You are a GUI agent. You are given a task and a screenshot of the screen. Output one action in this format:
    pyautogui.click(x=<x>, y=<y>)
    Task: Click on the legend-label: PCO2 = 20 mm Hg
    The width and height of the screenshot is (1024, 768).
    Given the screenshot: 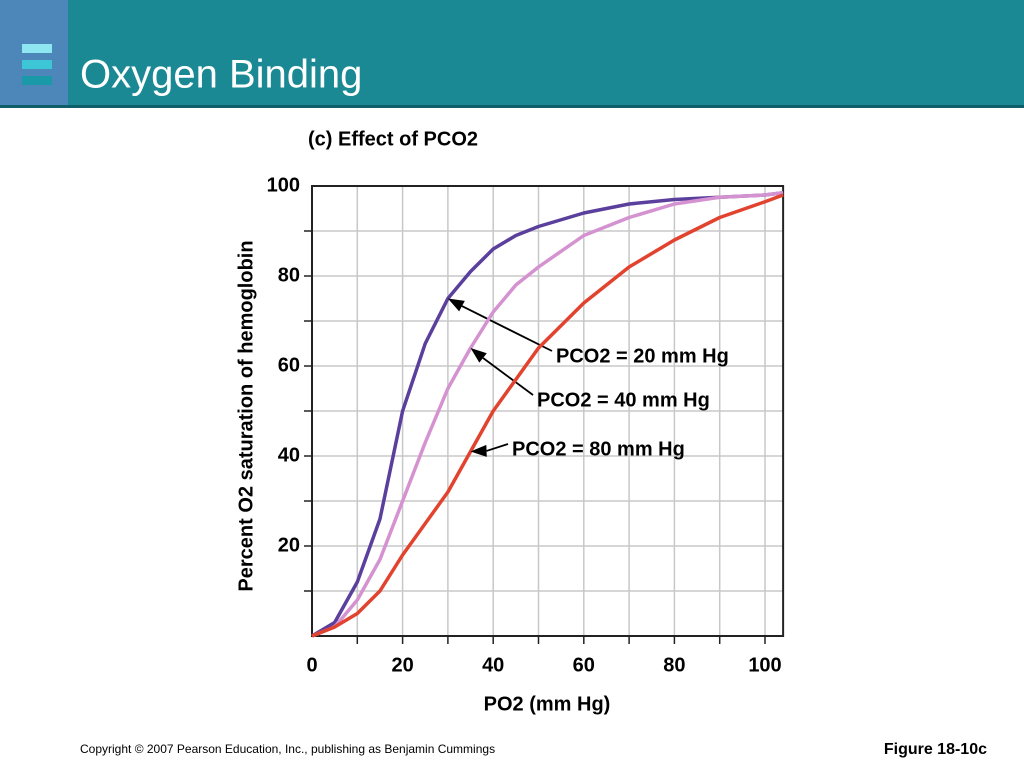 What is the action you would take?
    pyautogui.click(x=642, y=356)
    